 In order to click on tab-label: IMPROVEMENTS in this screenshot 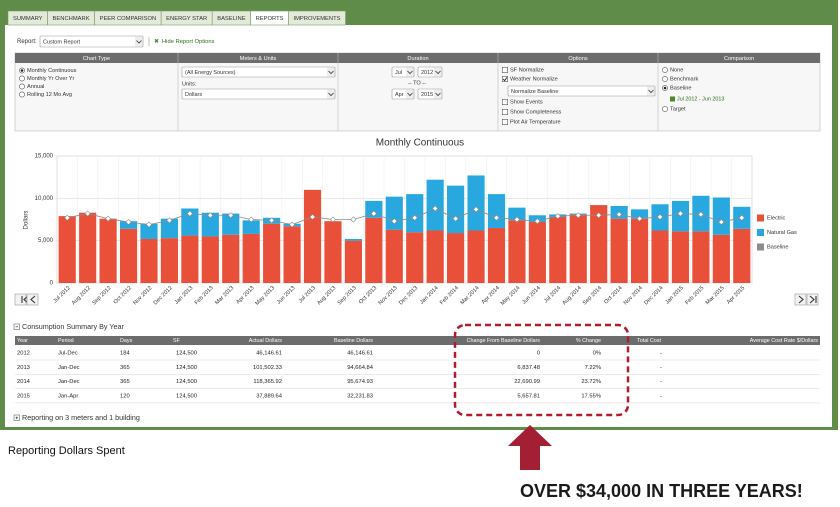, I will do `click(316, 19)`.